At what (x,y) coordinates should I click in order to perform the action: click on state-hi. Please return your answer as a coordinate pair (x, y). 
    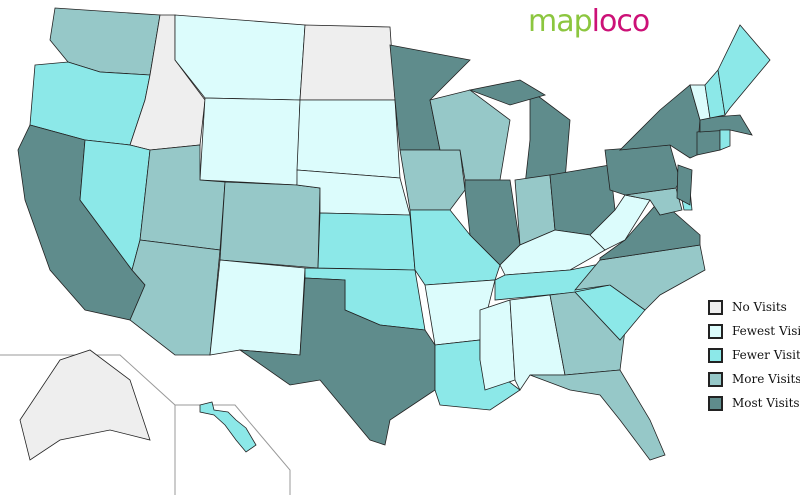
    Looking at the image, I should click on (228, 427).